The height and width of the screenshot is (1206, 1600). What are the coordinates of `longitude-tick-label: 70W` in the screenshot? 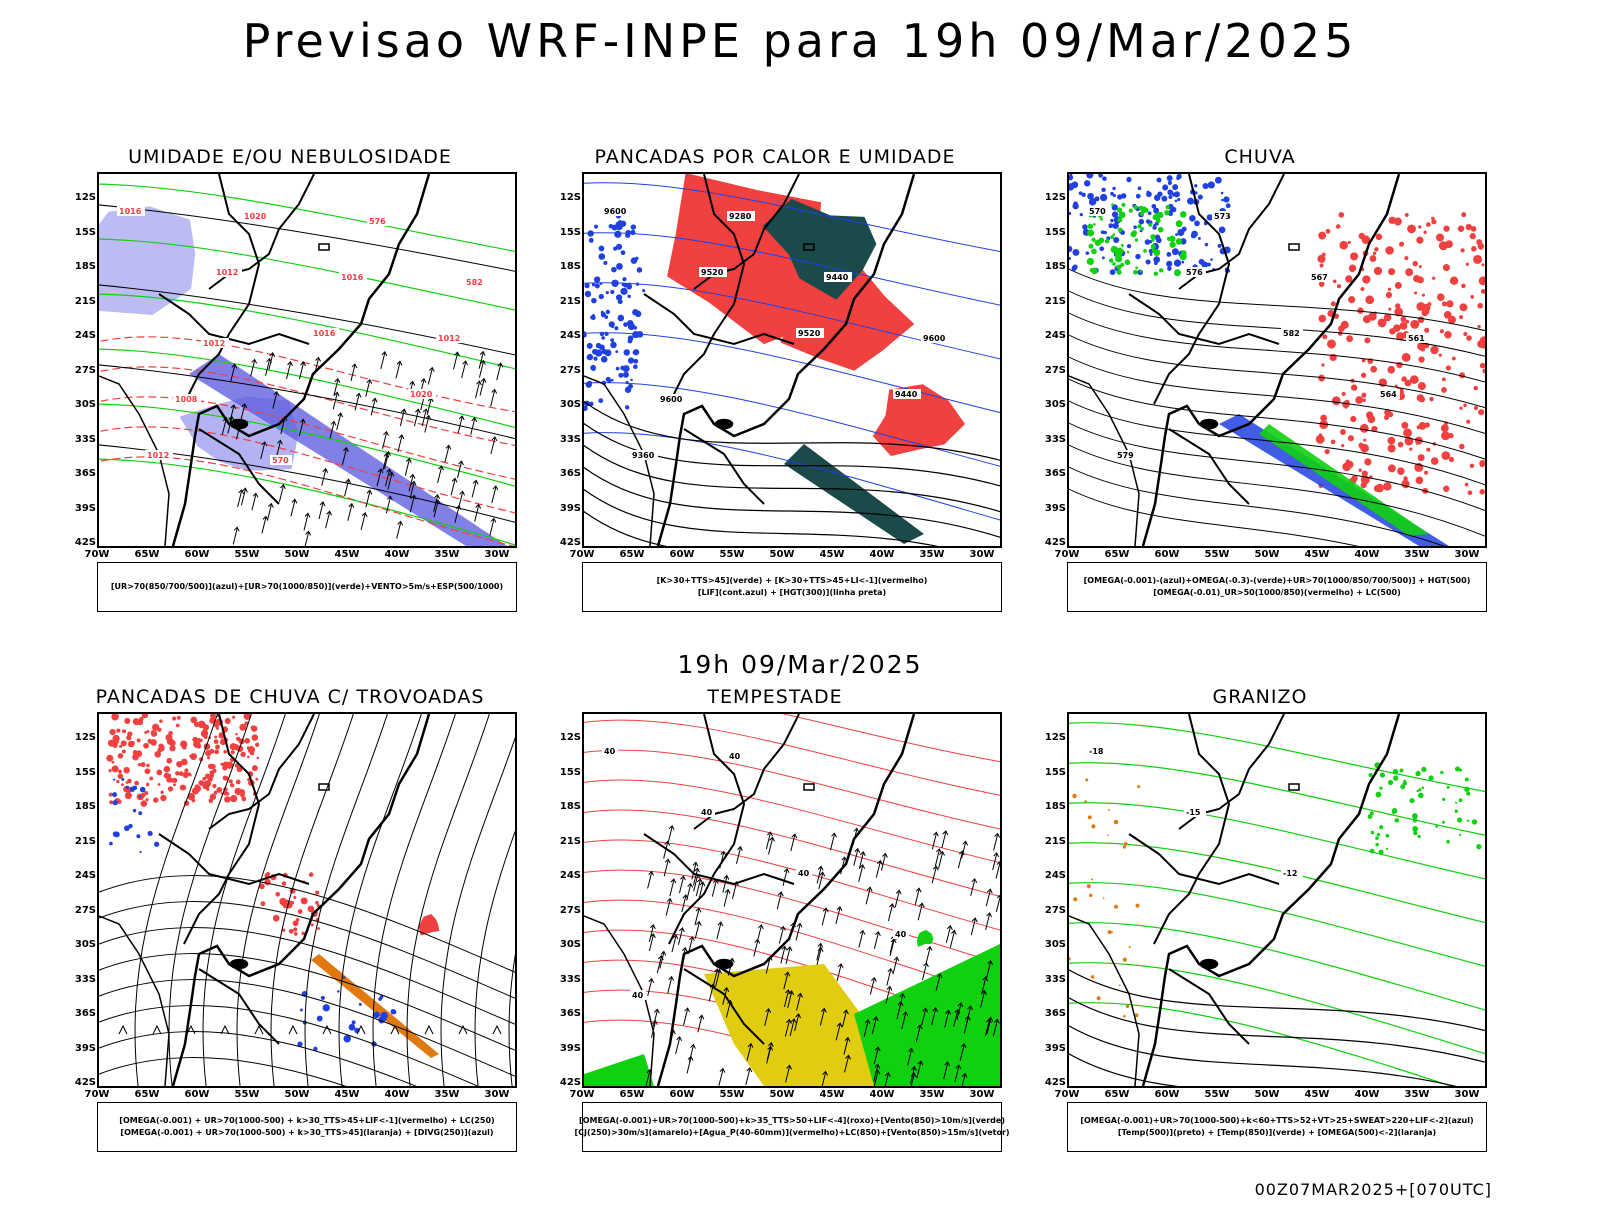 It's located at (1067, 554).